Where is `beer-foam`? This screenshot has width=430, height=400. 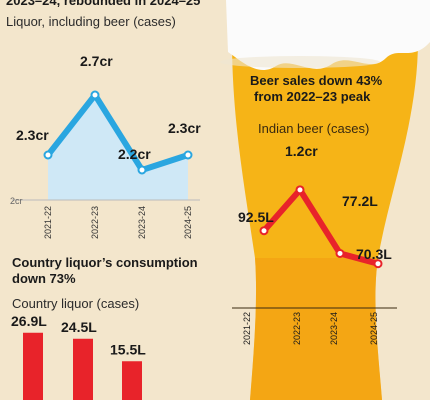 beer-foam is located at coordinates (328, 35).